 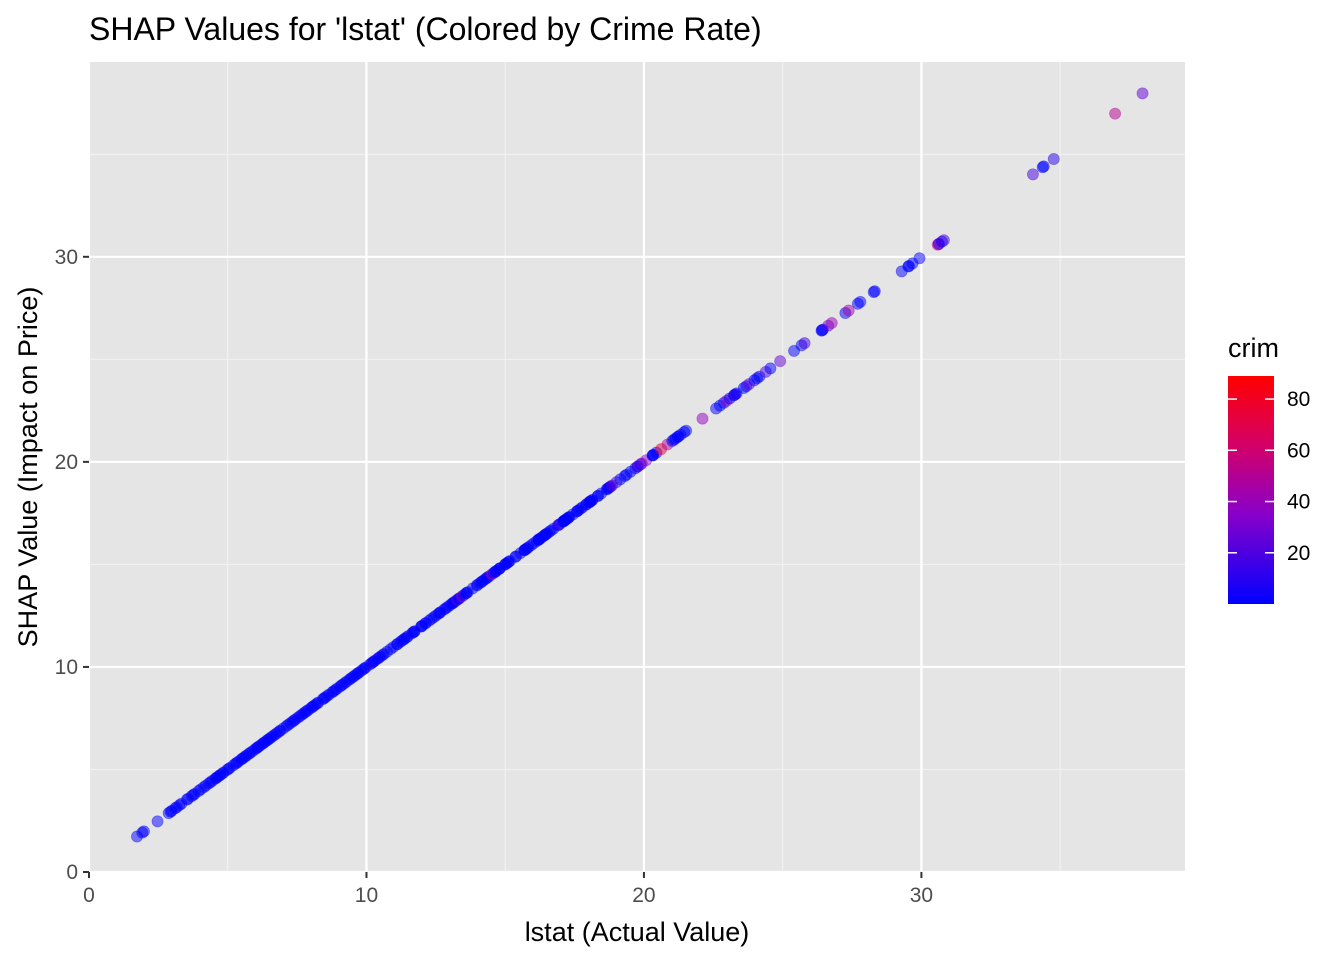 I want to click on x-tick-label: 20, so click(x=643, y=895).